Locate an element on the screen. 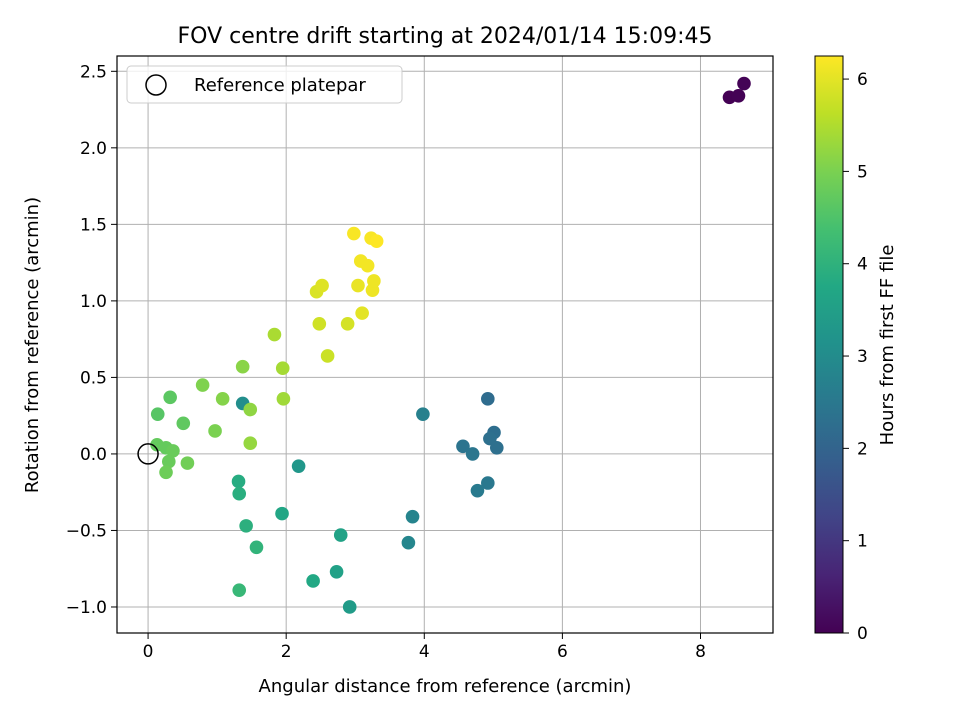 This screenshot has width=960, height=720. reference-marker-group is located at coordinates (148, 454).